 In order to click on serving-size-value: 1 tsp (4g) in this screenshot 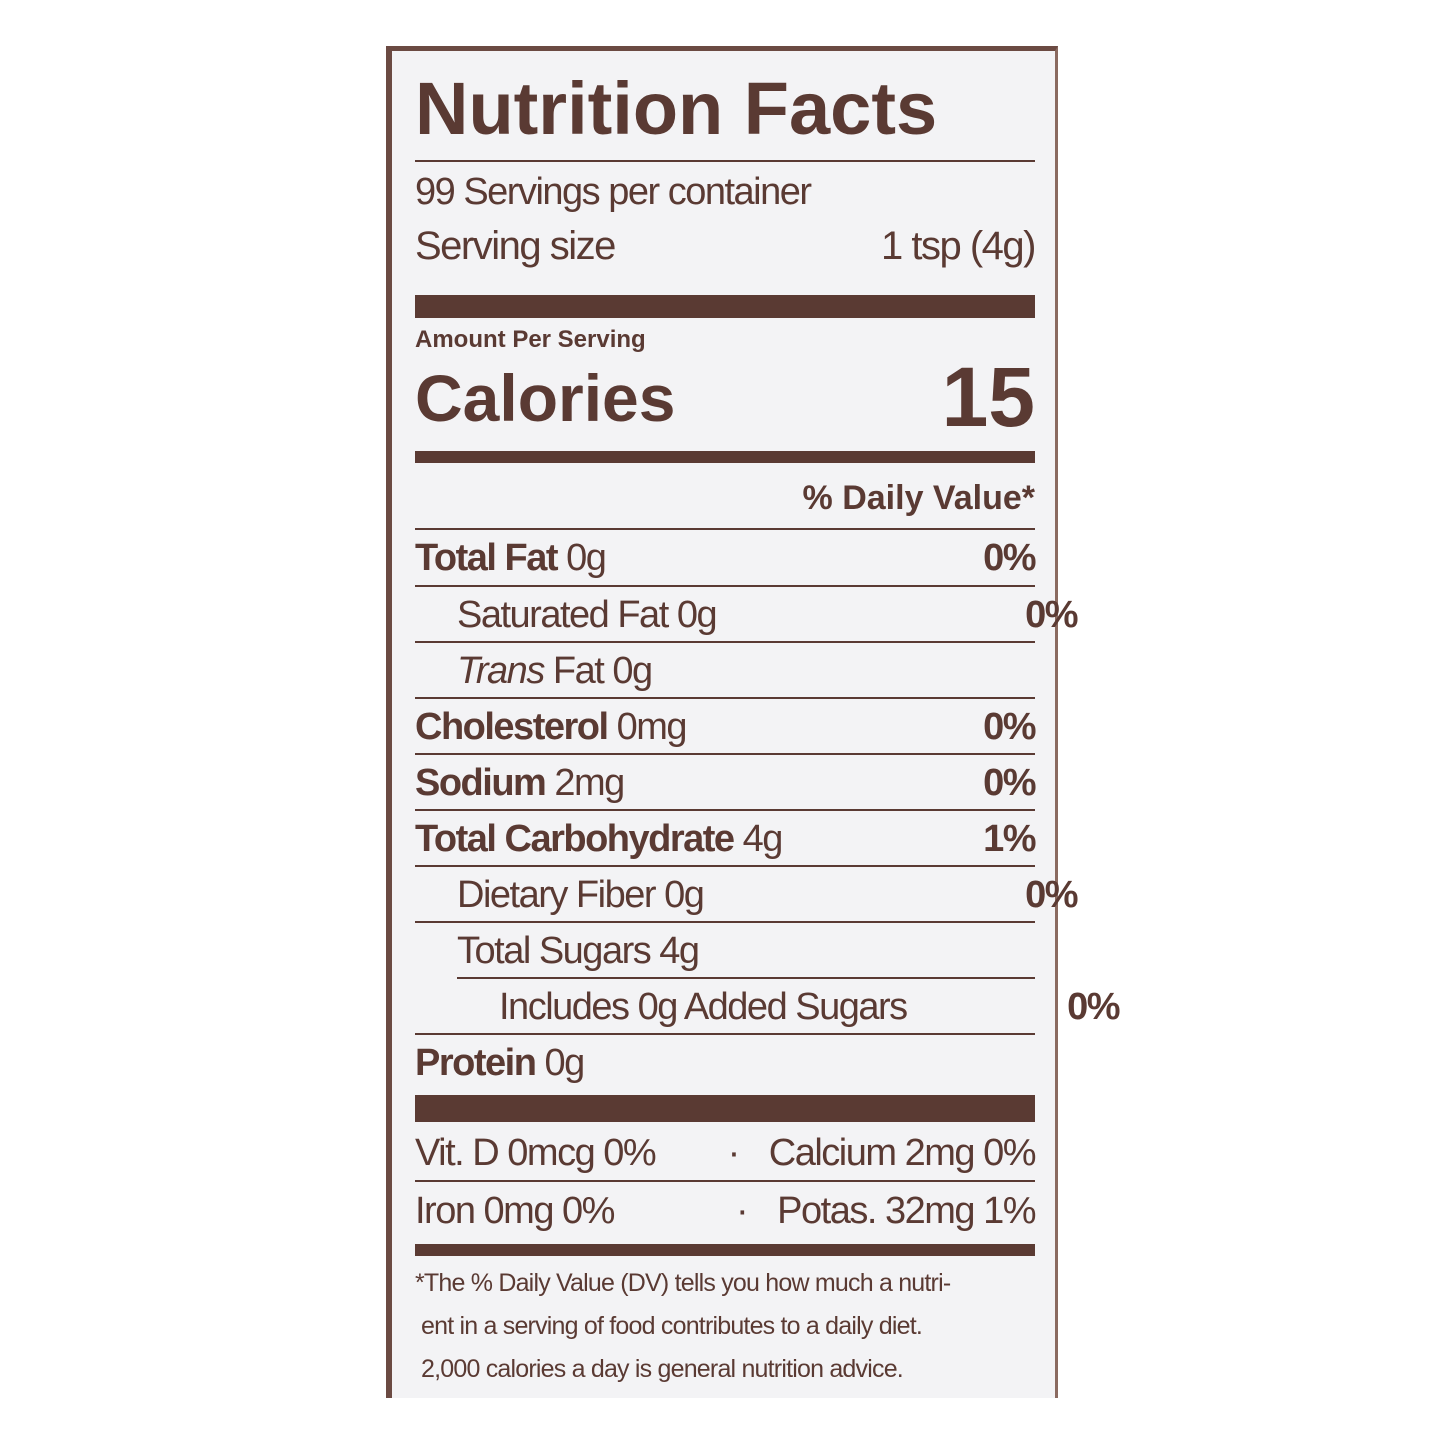, I will do `click(958, 245)`.